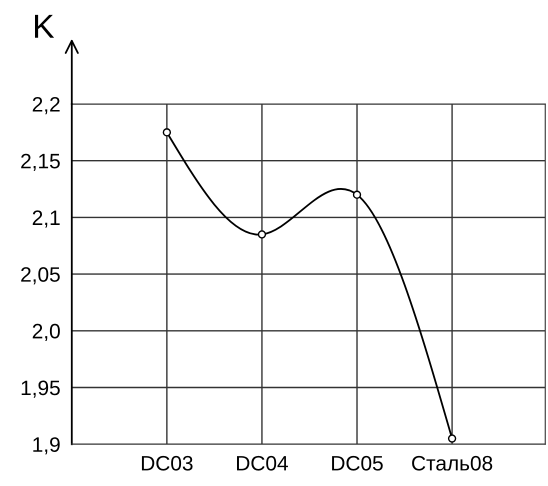 This screenshot has height=486, width=548. Describe the element at coordinates (44, 26) in the screenshot. I see `y-axis-title: K` at that location.